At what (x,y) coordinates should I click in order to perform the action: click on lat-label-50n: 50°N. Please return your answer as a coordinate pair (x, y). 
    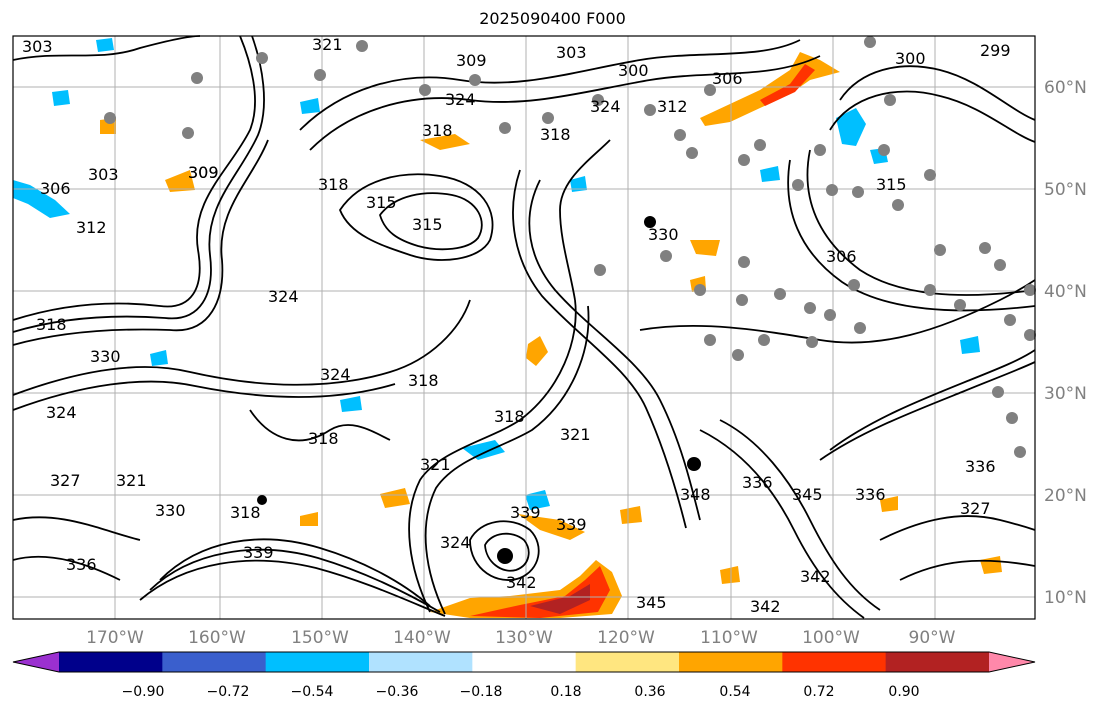
    Looking at the image, I should click on (1065, 190).